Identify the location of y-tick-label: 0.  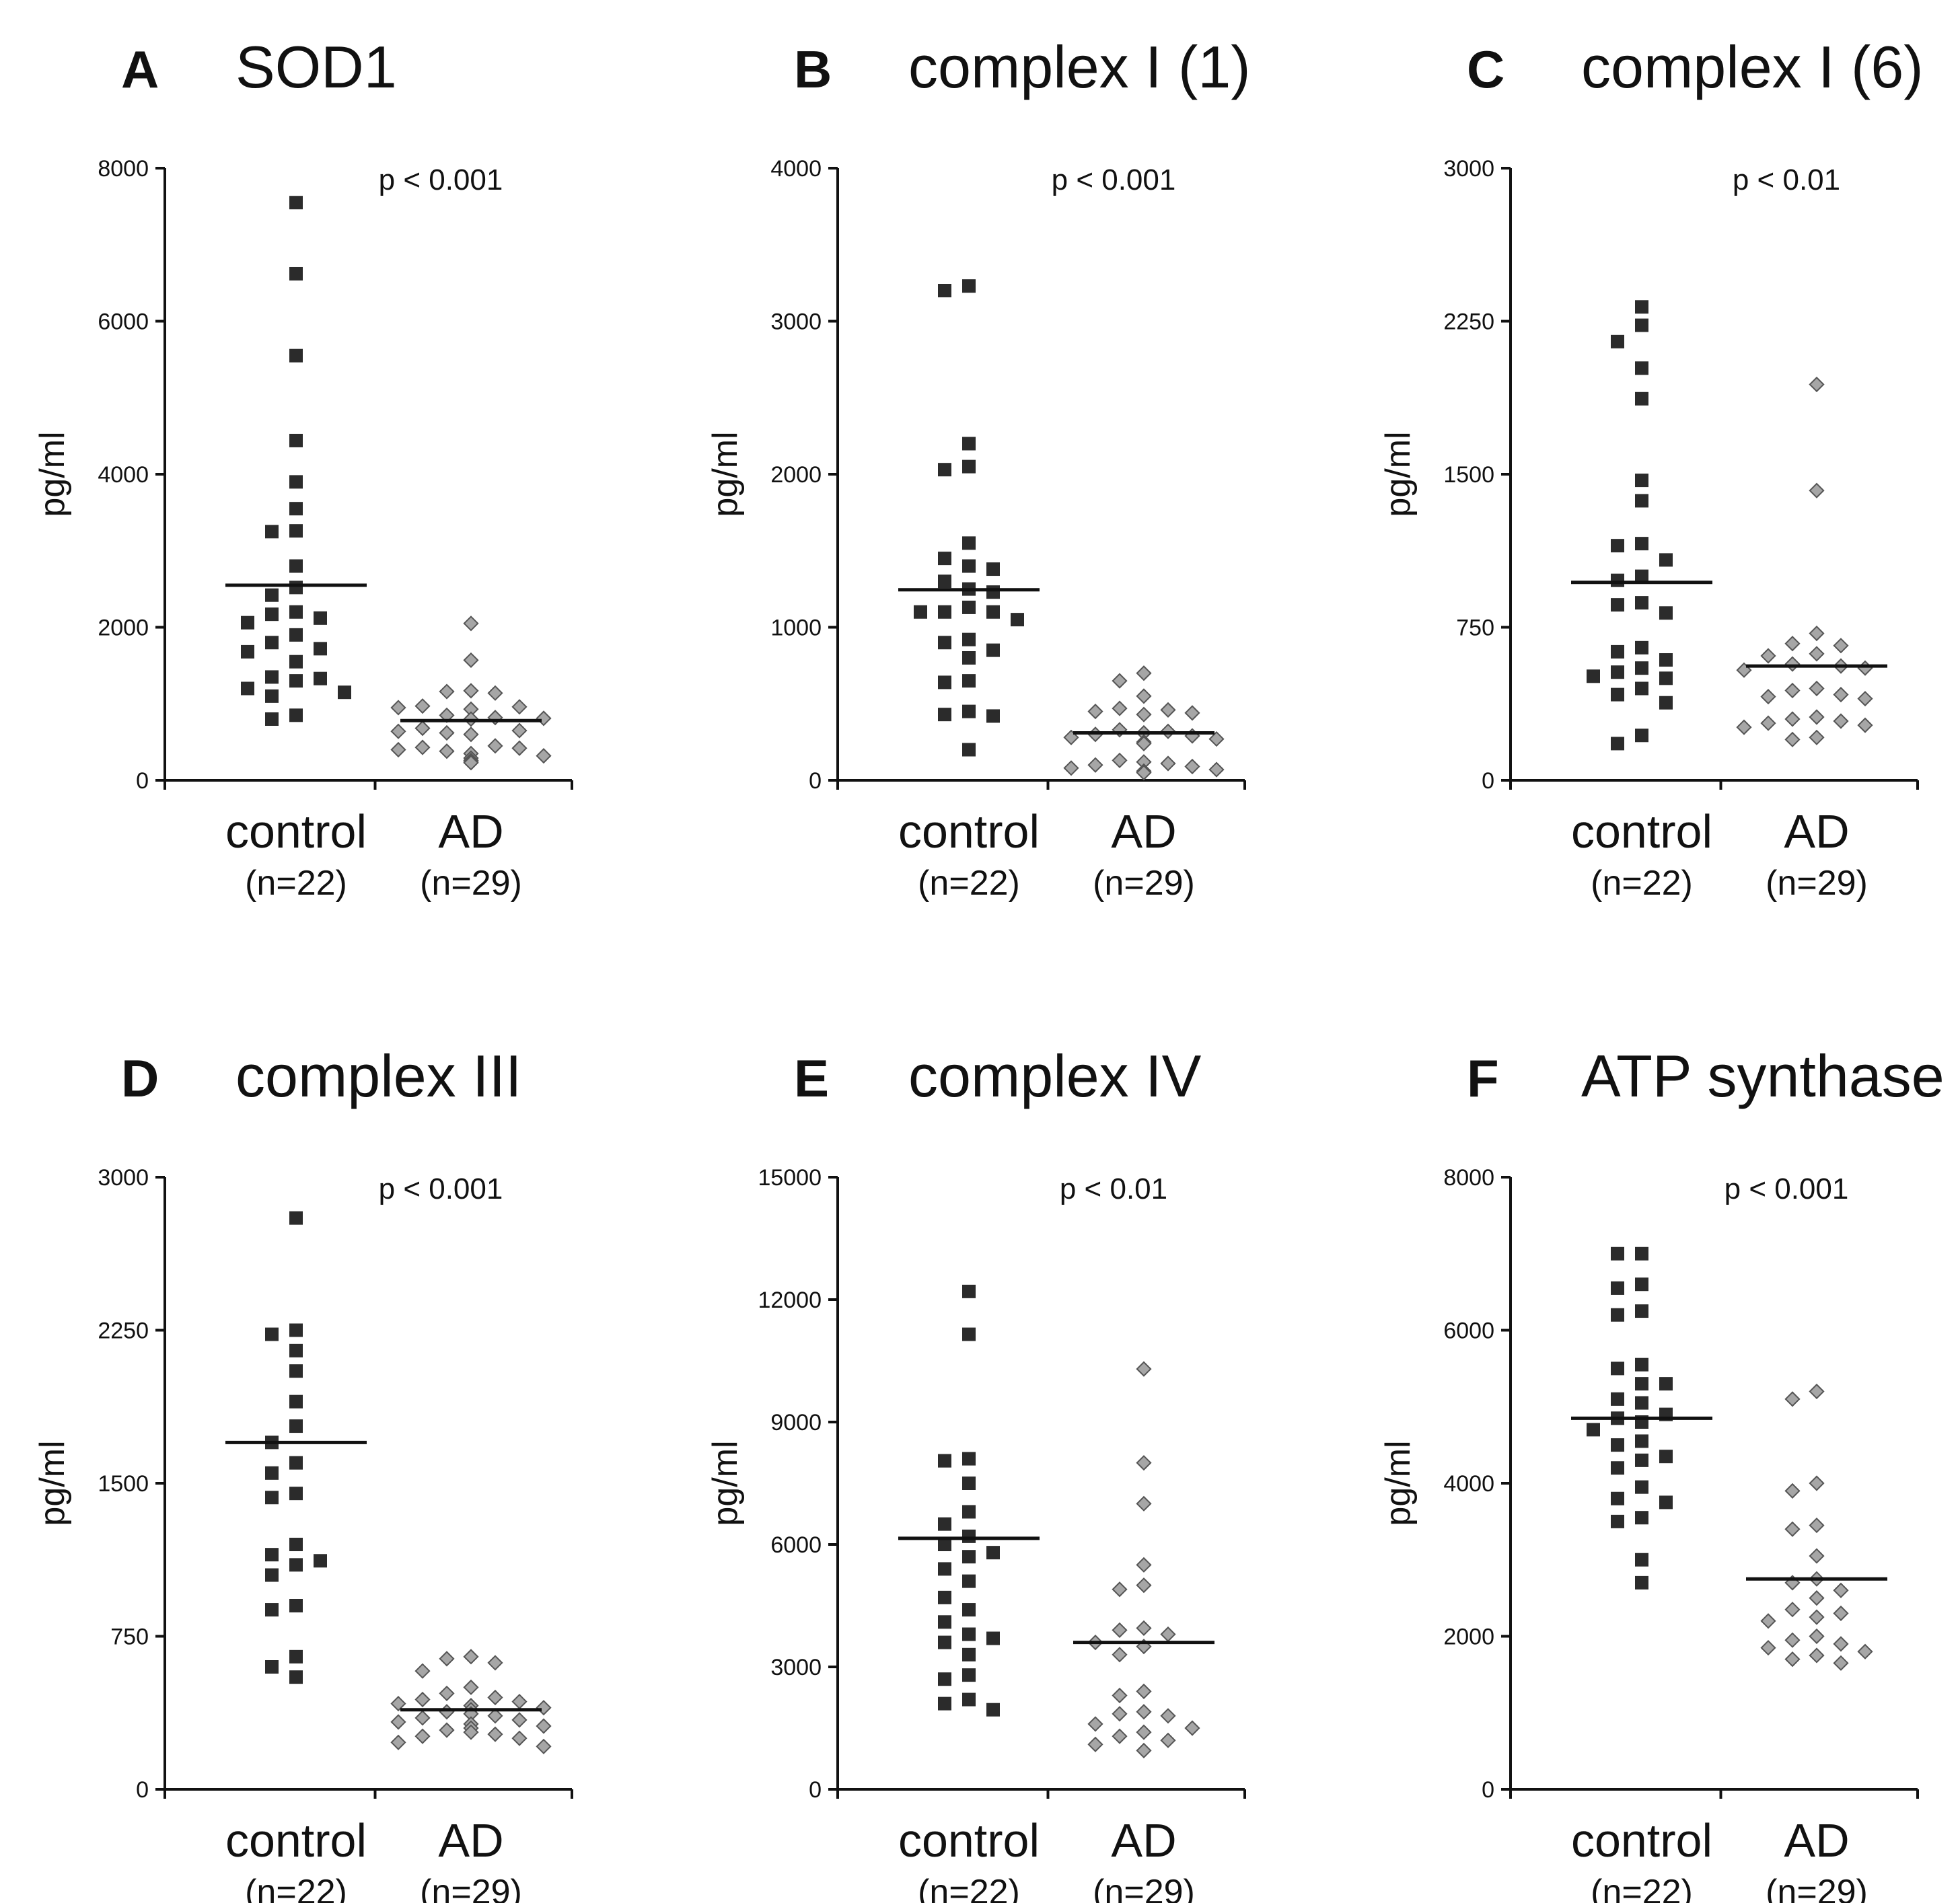
(1488, 781).